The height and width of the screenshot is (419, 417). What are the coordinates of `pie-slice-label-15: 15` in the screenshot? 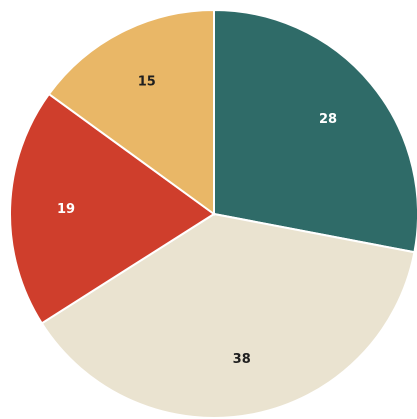 It's located at (147, 82).